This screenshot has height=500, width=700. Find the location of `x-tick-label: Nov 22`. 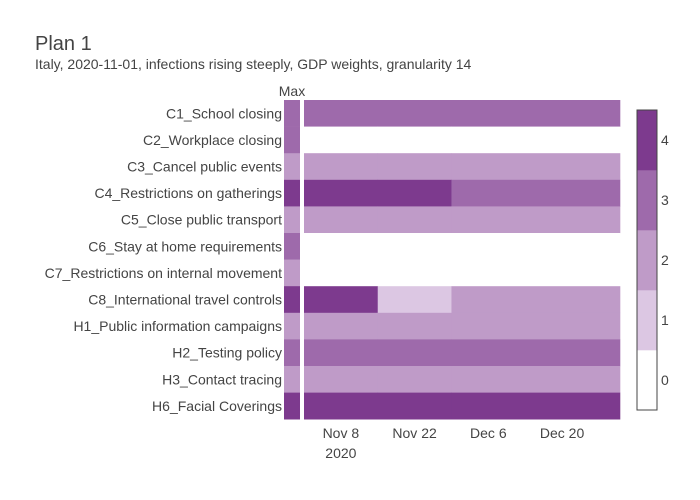

x-tick-label: Nov 22 is located at coordinates (414, 433).